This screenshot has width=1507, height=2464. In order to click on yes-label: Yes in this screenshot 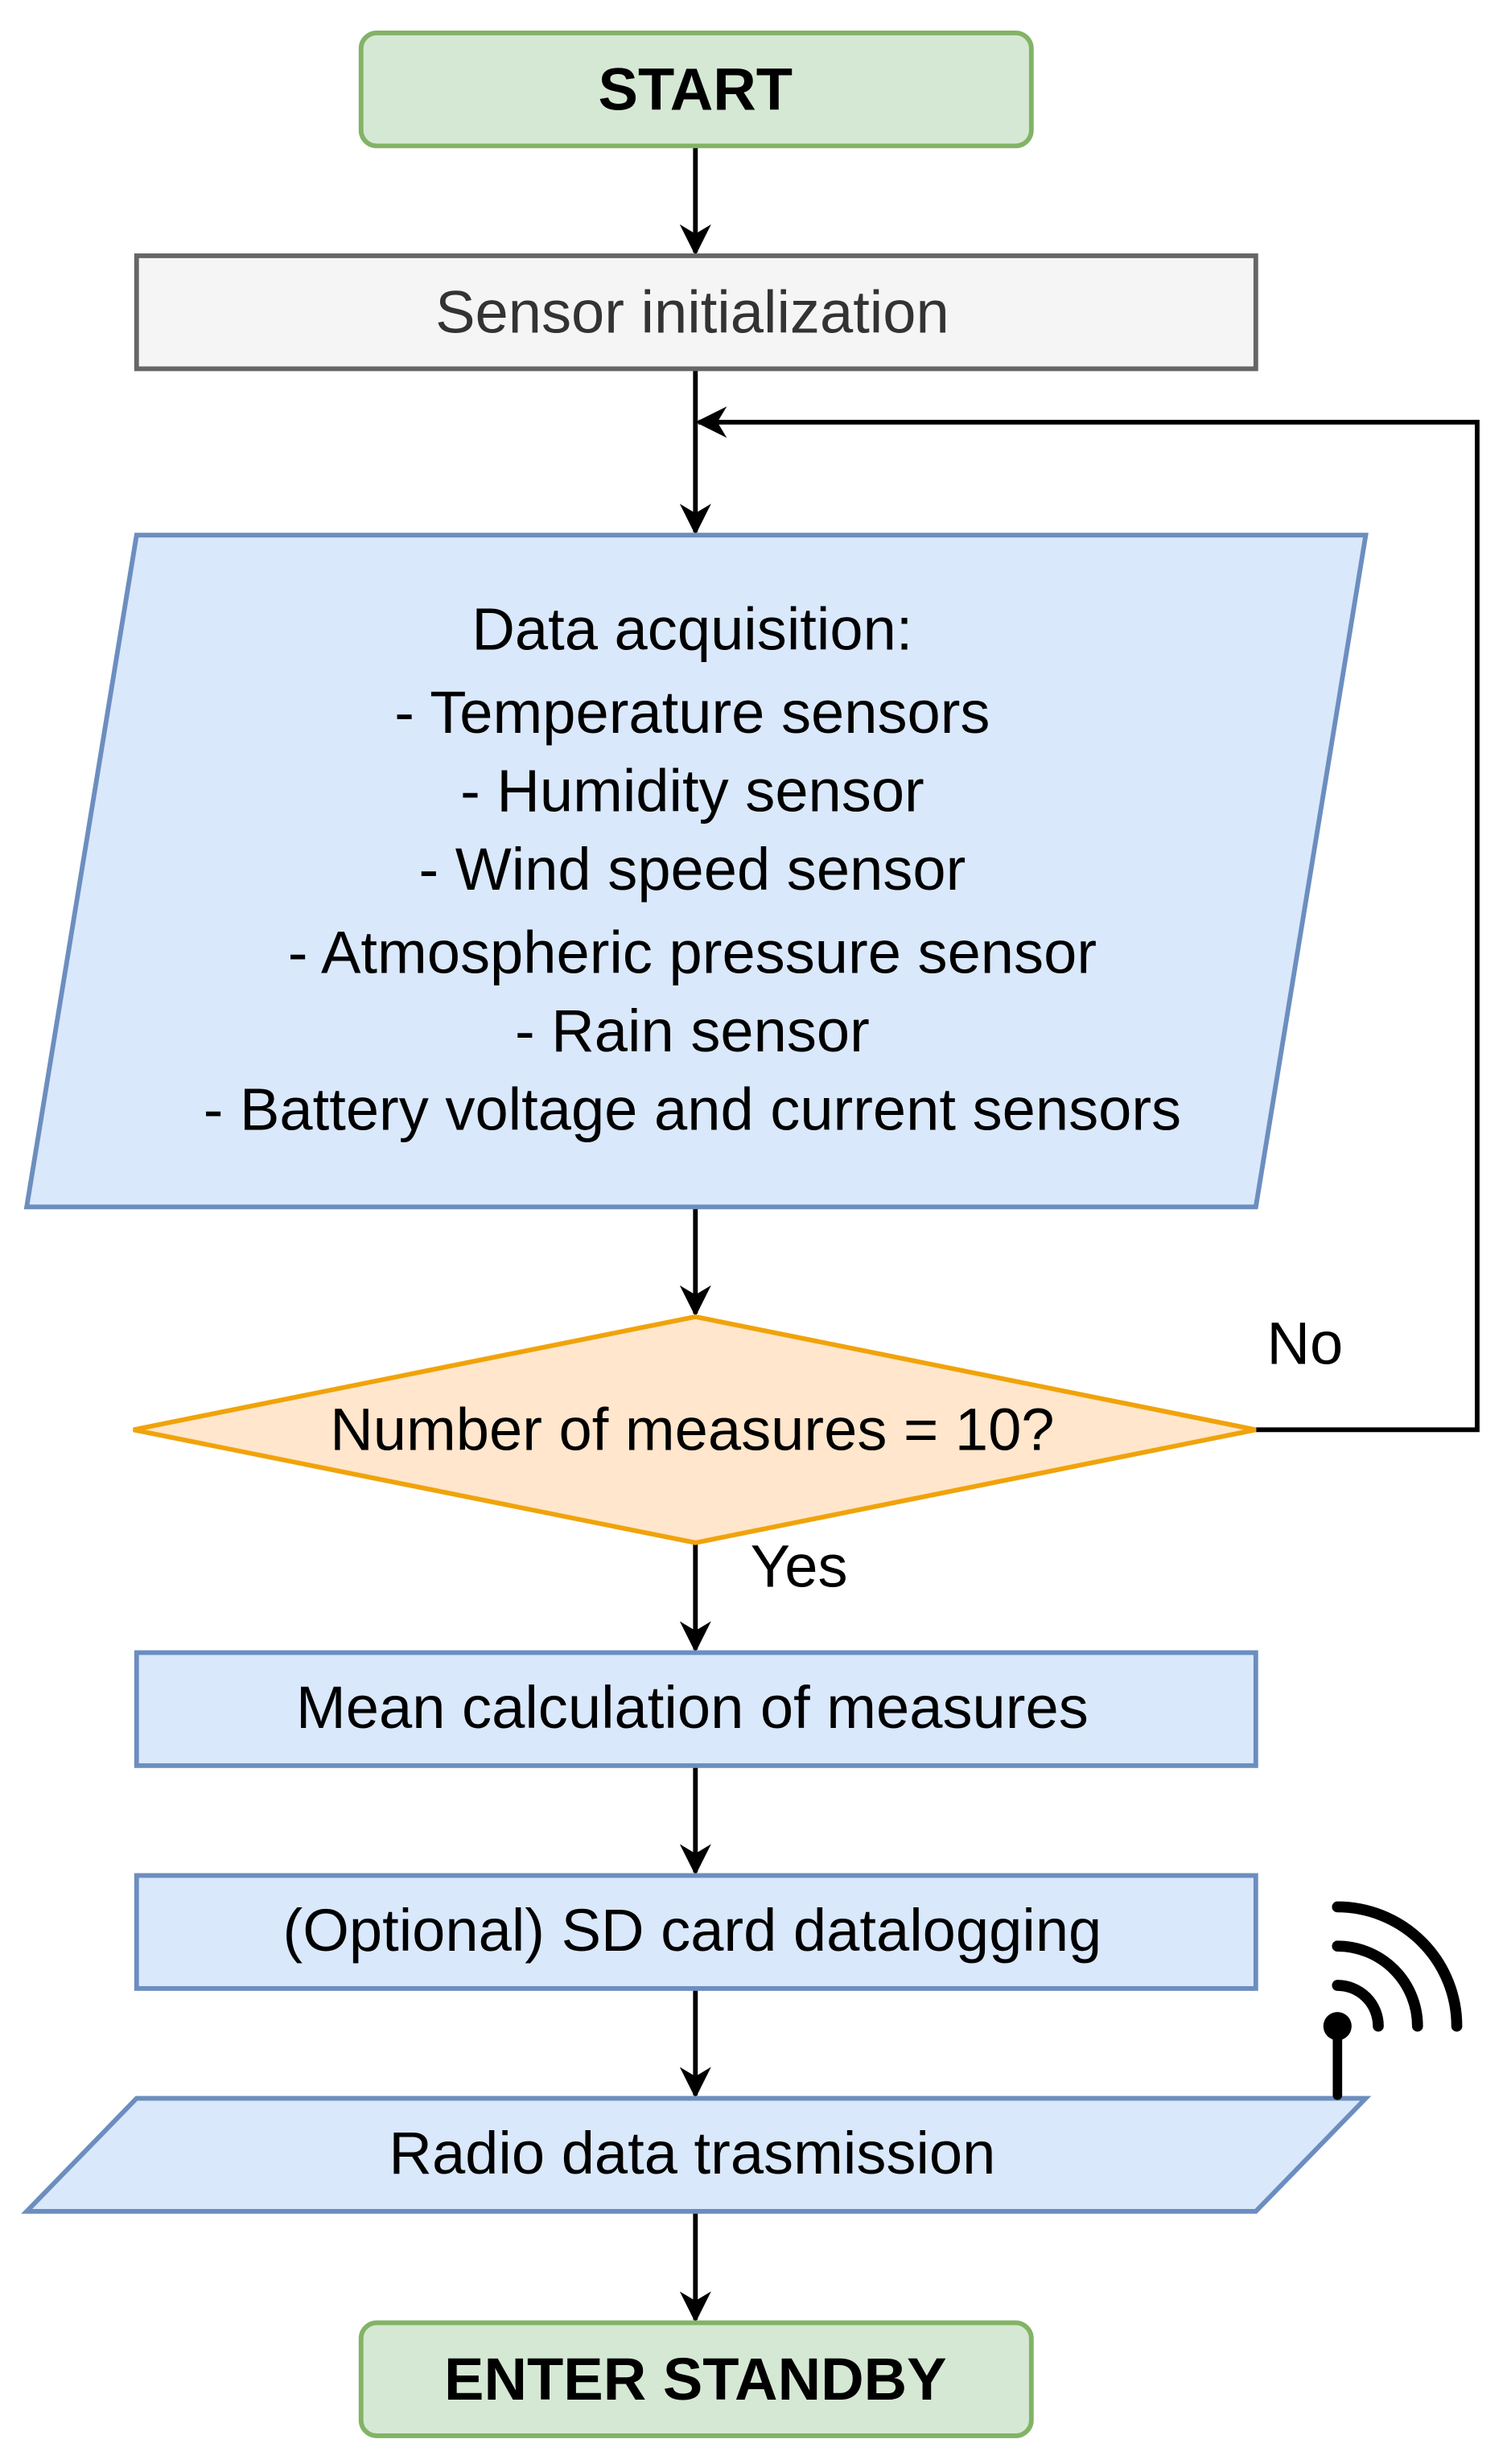, I will do `click(799, 1565)`.